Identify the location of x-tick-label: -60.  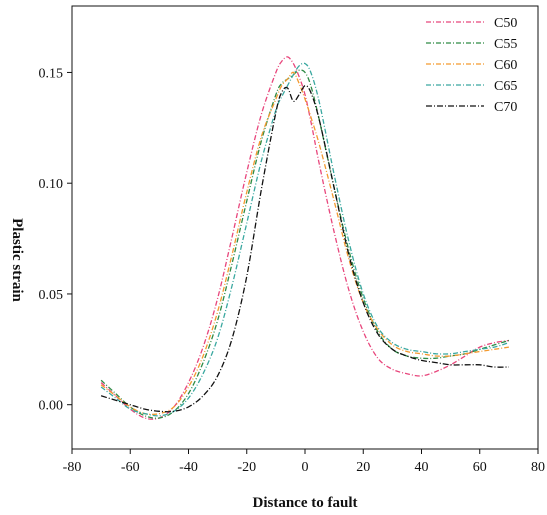
(130, 467).